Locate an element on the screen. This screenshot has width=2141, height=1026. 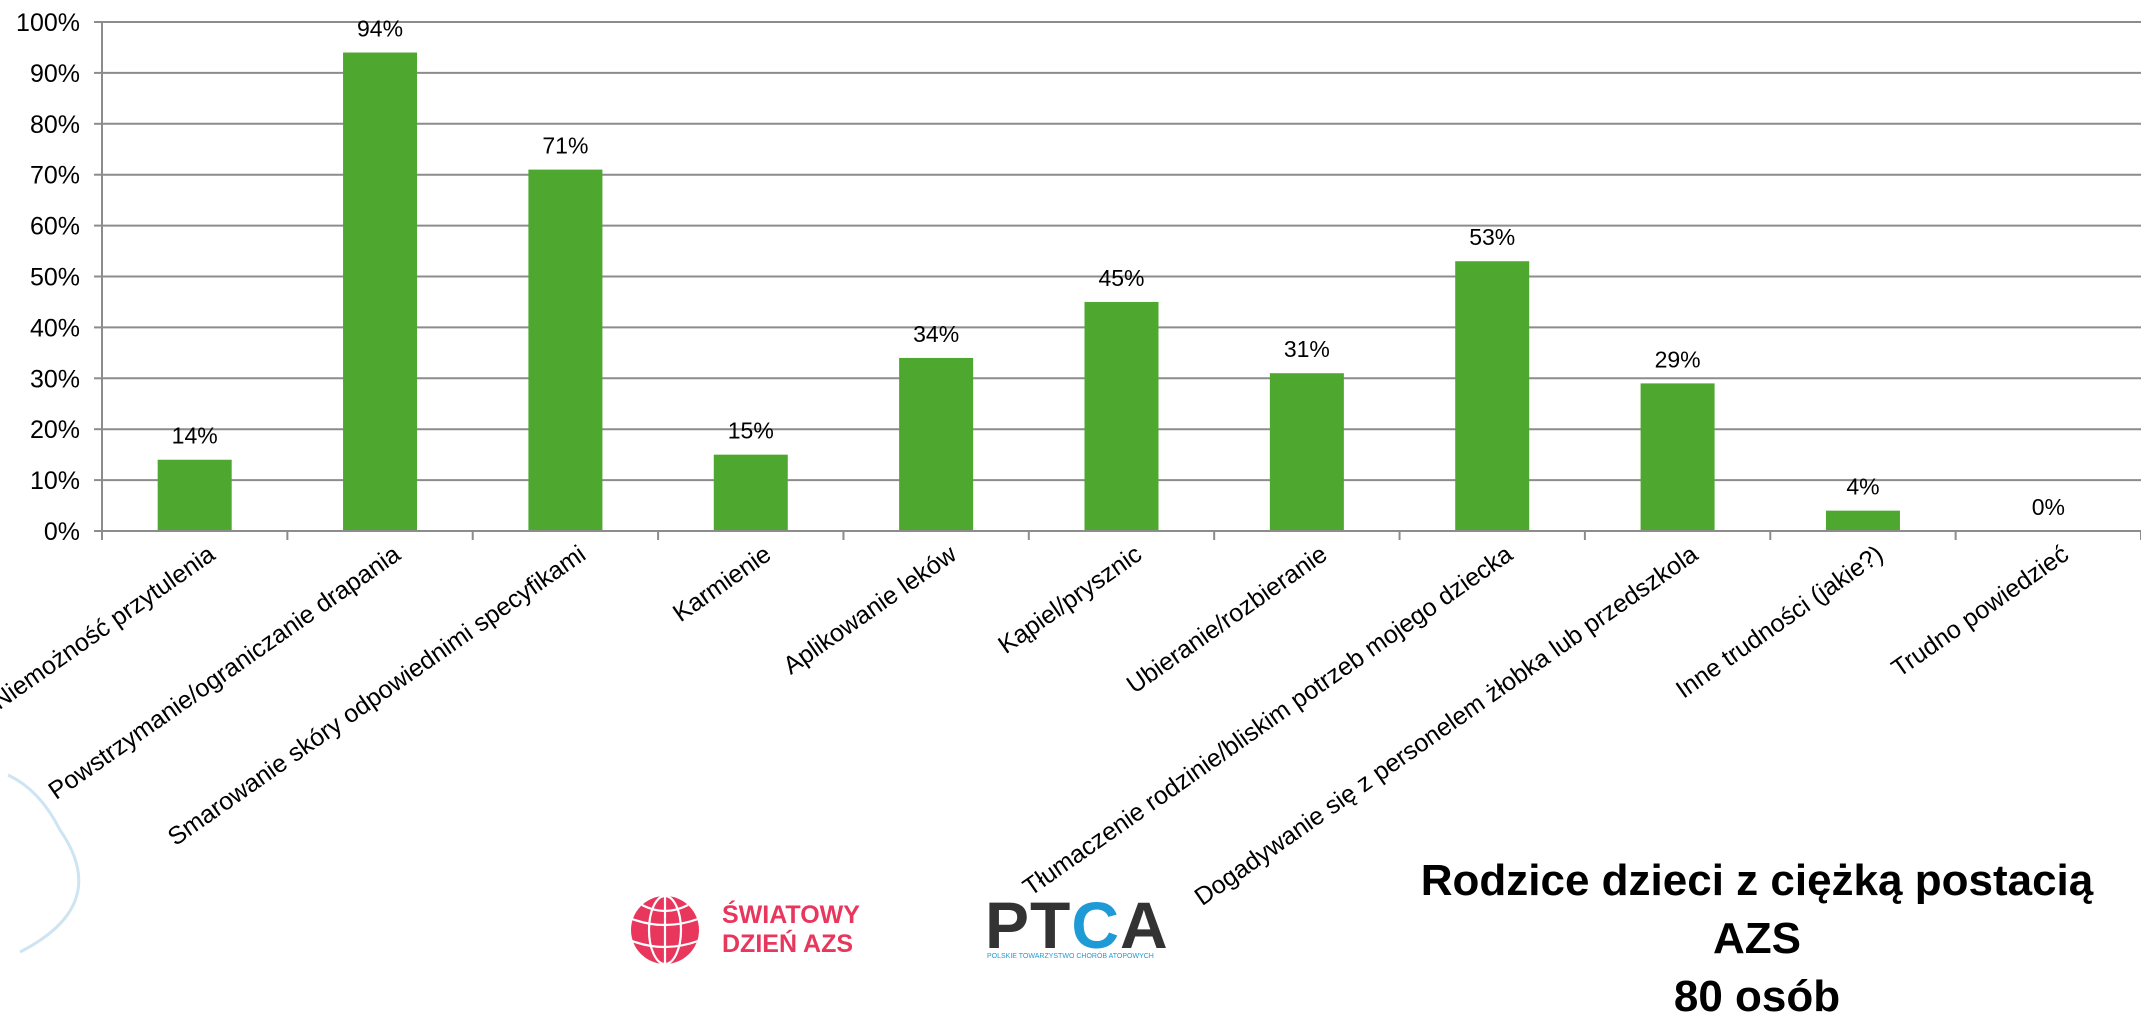
category-label: Inne trudności (jakie?) is located at coordinates (1780, 622).